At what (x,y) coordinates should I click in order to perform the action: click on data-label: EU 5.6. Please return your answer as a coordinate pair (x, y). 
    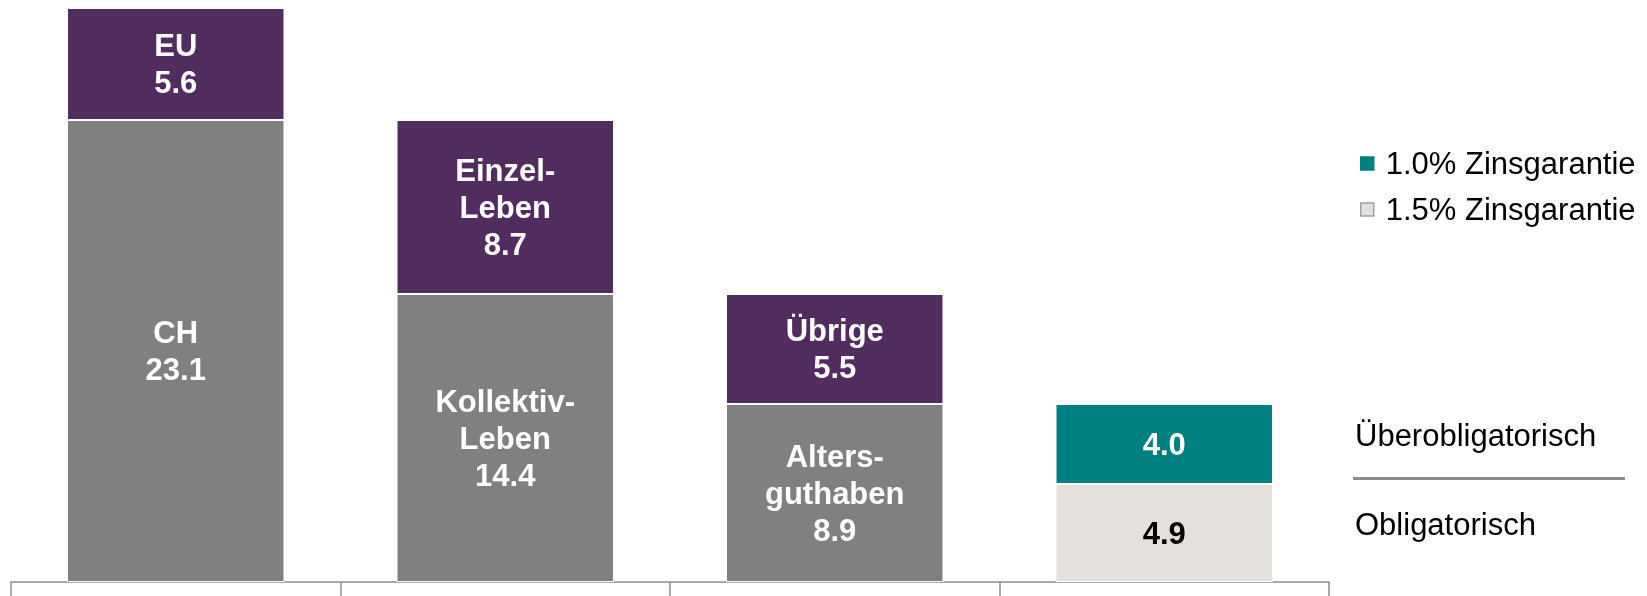
    Looking at the image, I should click on (176, 64).